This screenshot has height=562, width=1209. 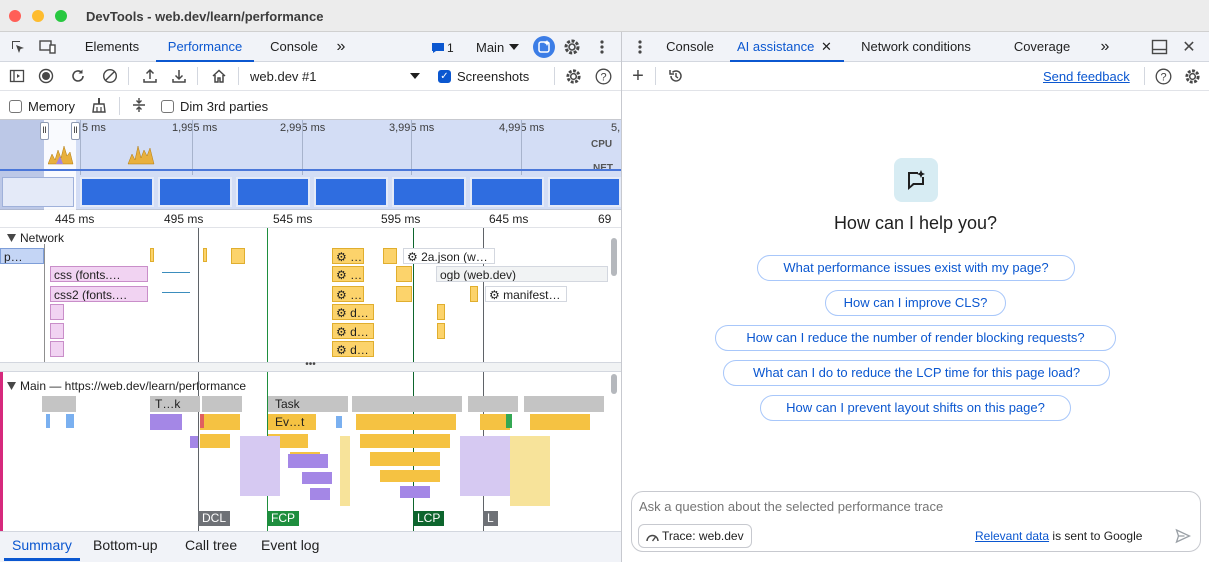 What do you see at coordinates (125, 545) in the screenshot?
I see `tab-bottom-up: Bottom-up` at bounding box center [125, 545].